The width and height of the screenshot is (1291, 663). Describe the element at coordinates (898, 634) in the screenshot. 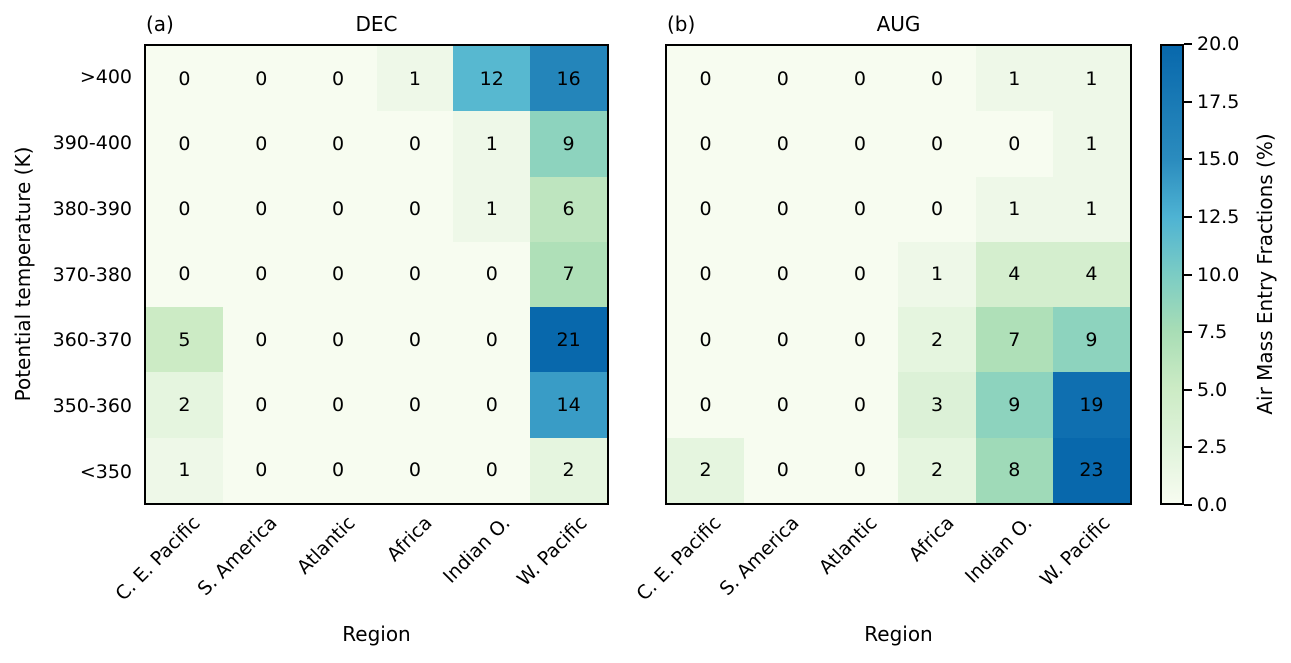

I see `x-axis-label-b: Region` at that location.